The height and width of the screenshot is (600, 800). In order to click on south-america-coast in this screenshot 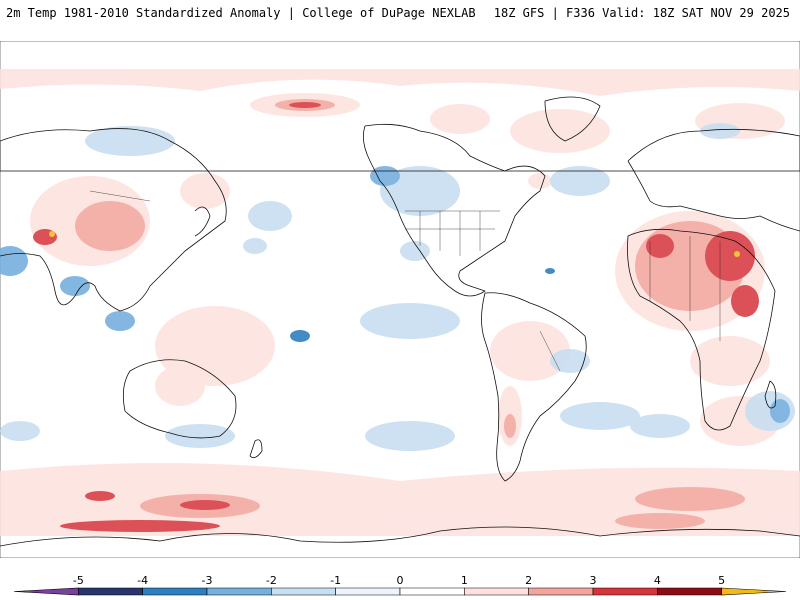, I will do `click(534, 387)`.